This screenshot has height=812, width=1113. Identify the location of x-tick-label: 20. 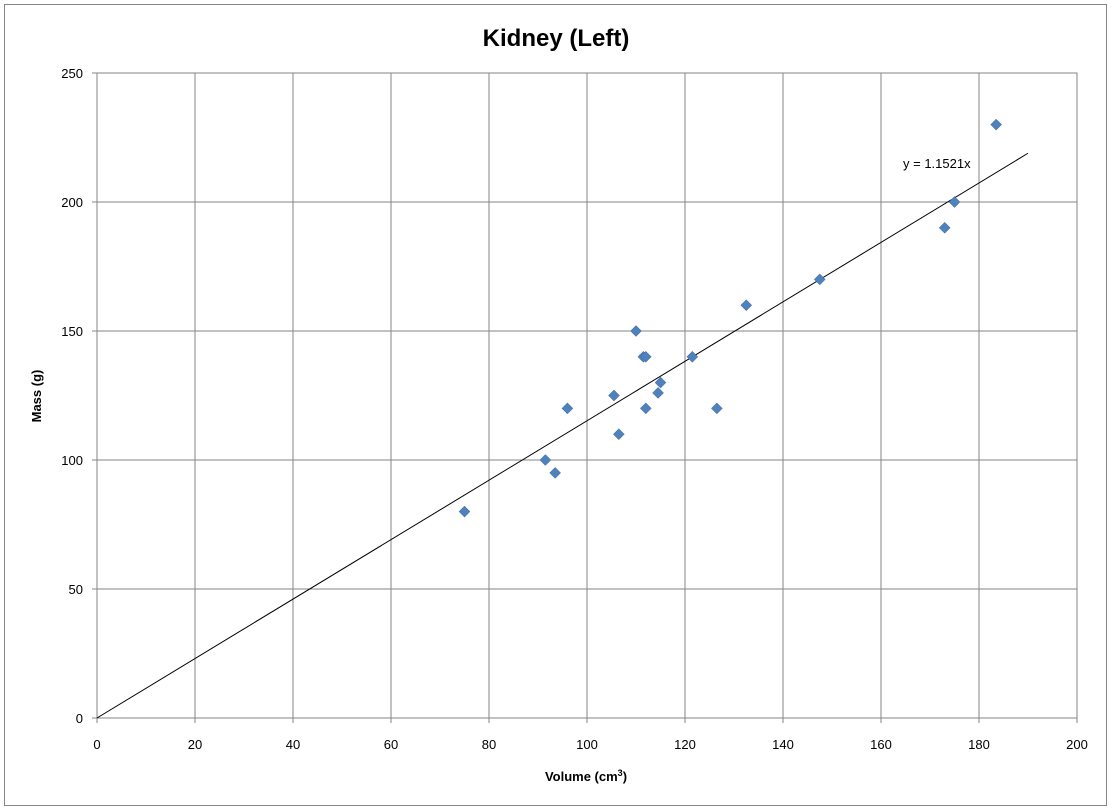
(195, 744).